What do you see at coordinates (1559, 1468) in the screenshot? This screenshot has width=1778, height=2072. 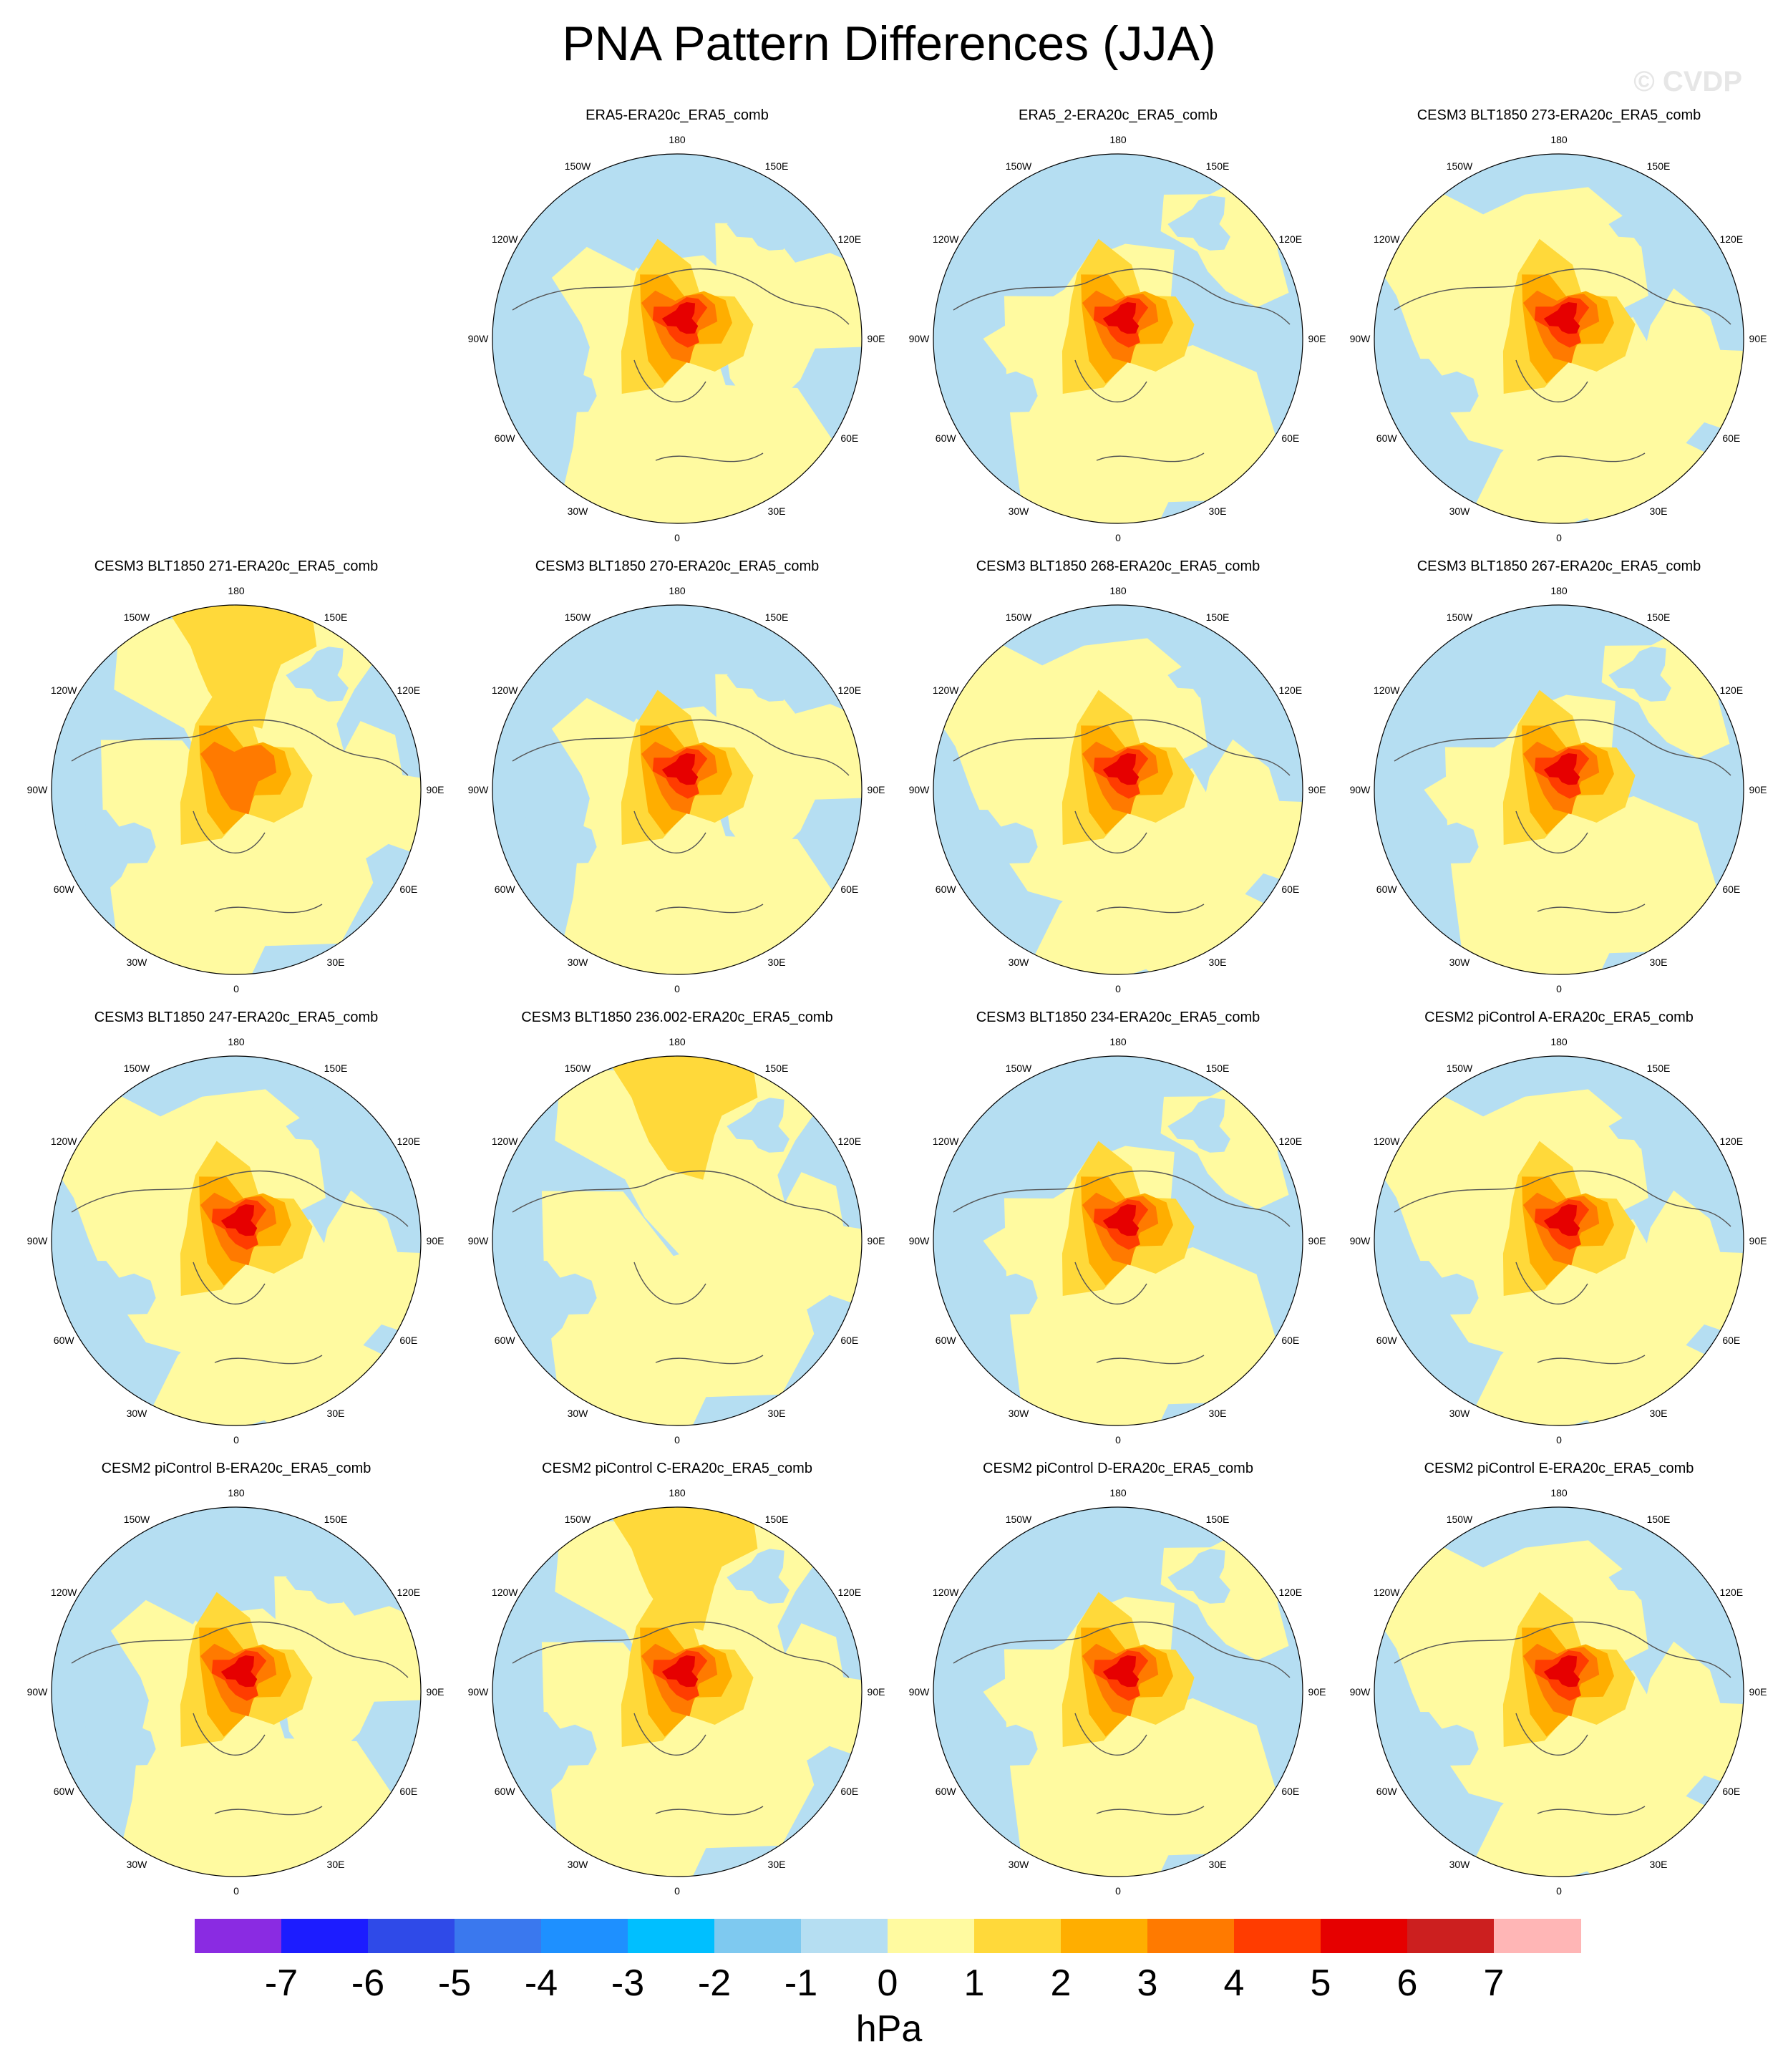 I see `panel-title: CESM2 piControl E-ERA20c_ERA5_comb` at bounding box center [1559, 1468].